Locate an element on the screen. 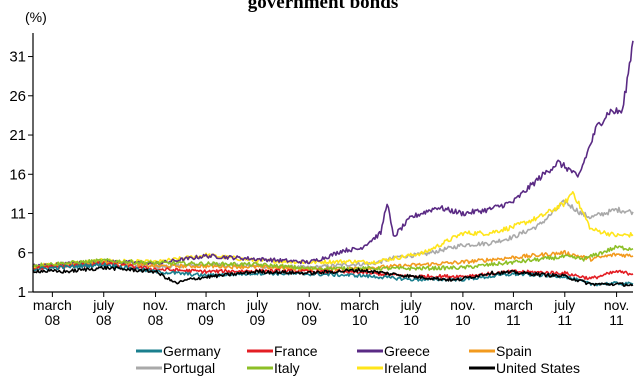  y-tick-label: 11 is located at coordinates (18, 214).